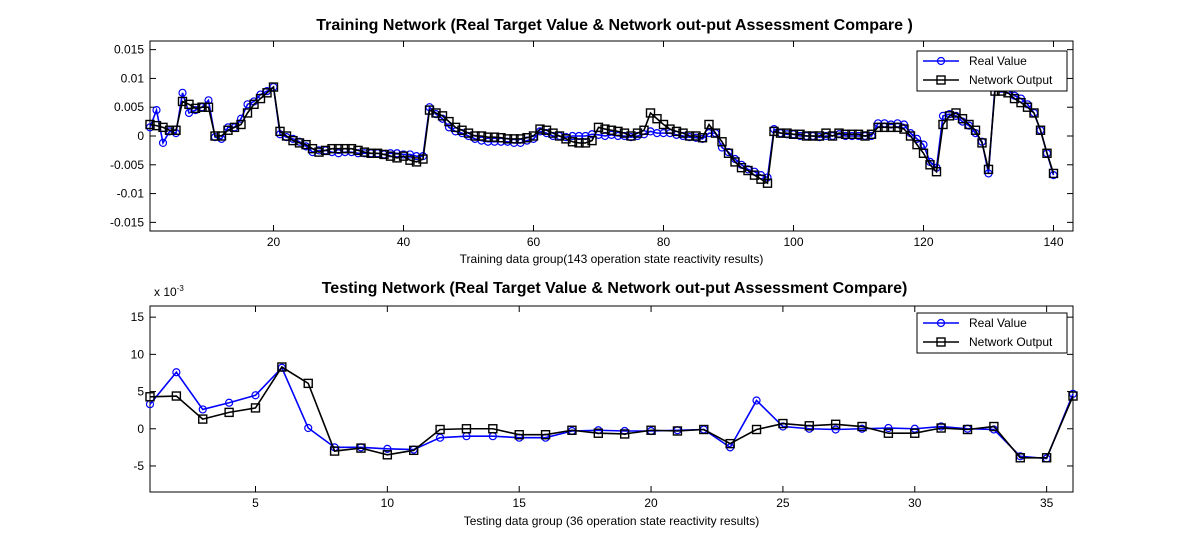  What do you see at coordinates (651, 503) in the screenshot?
I see `x-tick-label: 20` at bounding box center [651, 503].